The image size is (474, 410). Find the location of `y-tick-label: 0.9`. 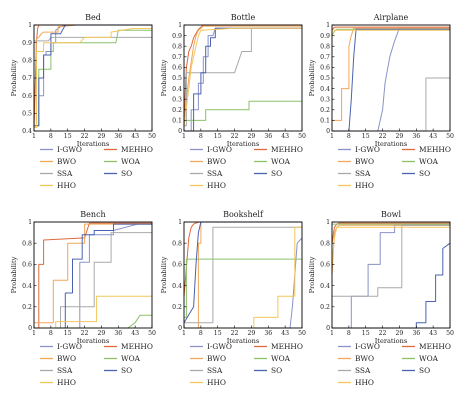

y-tick-label: 0.9 is located at coordinates (177, 36).